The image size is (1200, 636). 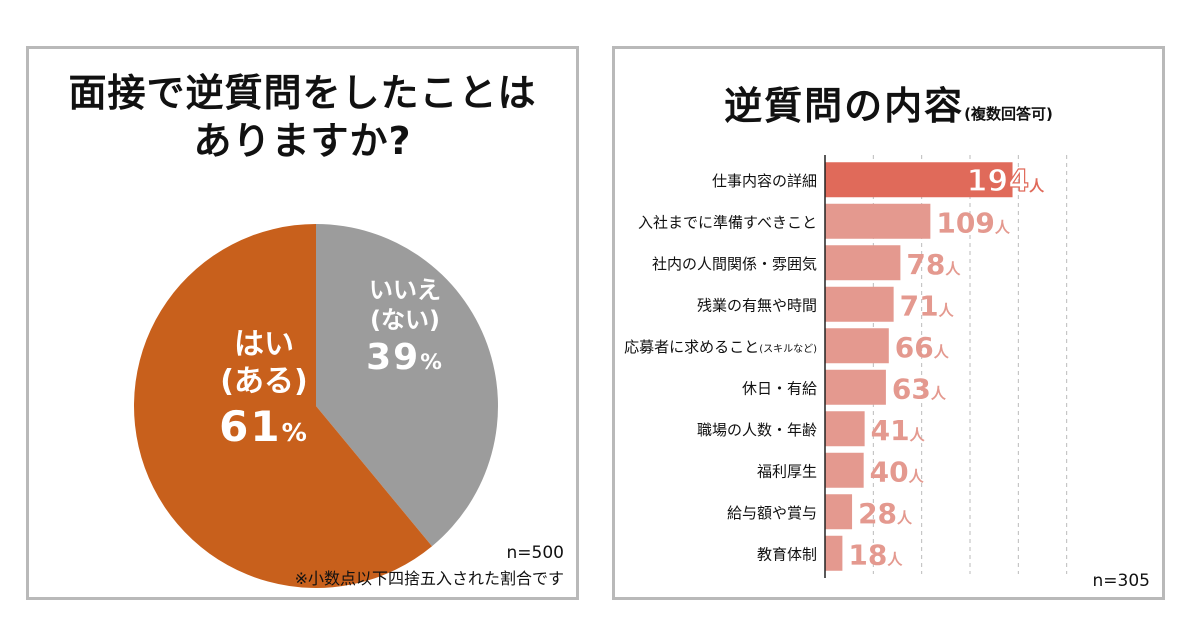 I want to click on pie-slice-no, so click(x=407, y=385).